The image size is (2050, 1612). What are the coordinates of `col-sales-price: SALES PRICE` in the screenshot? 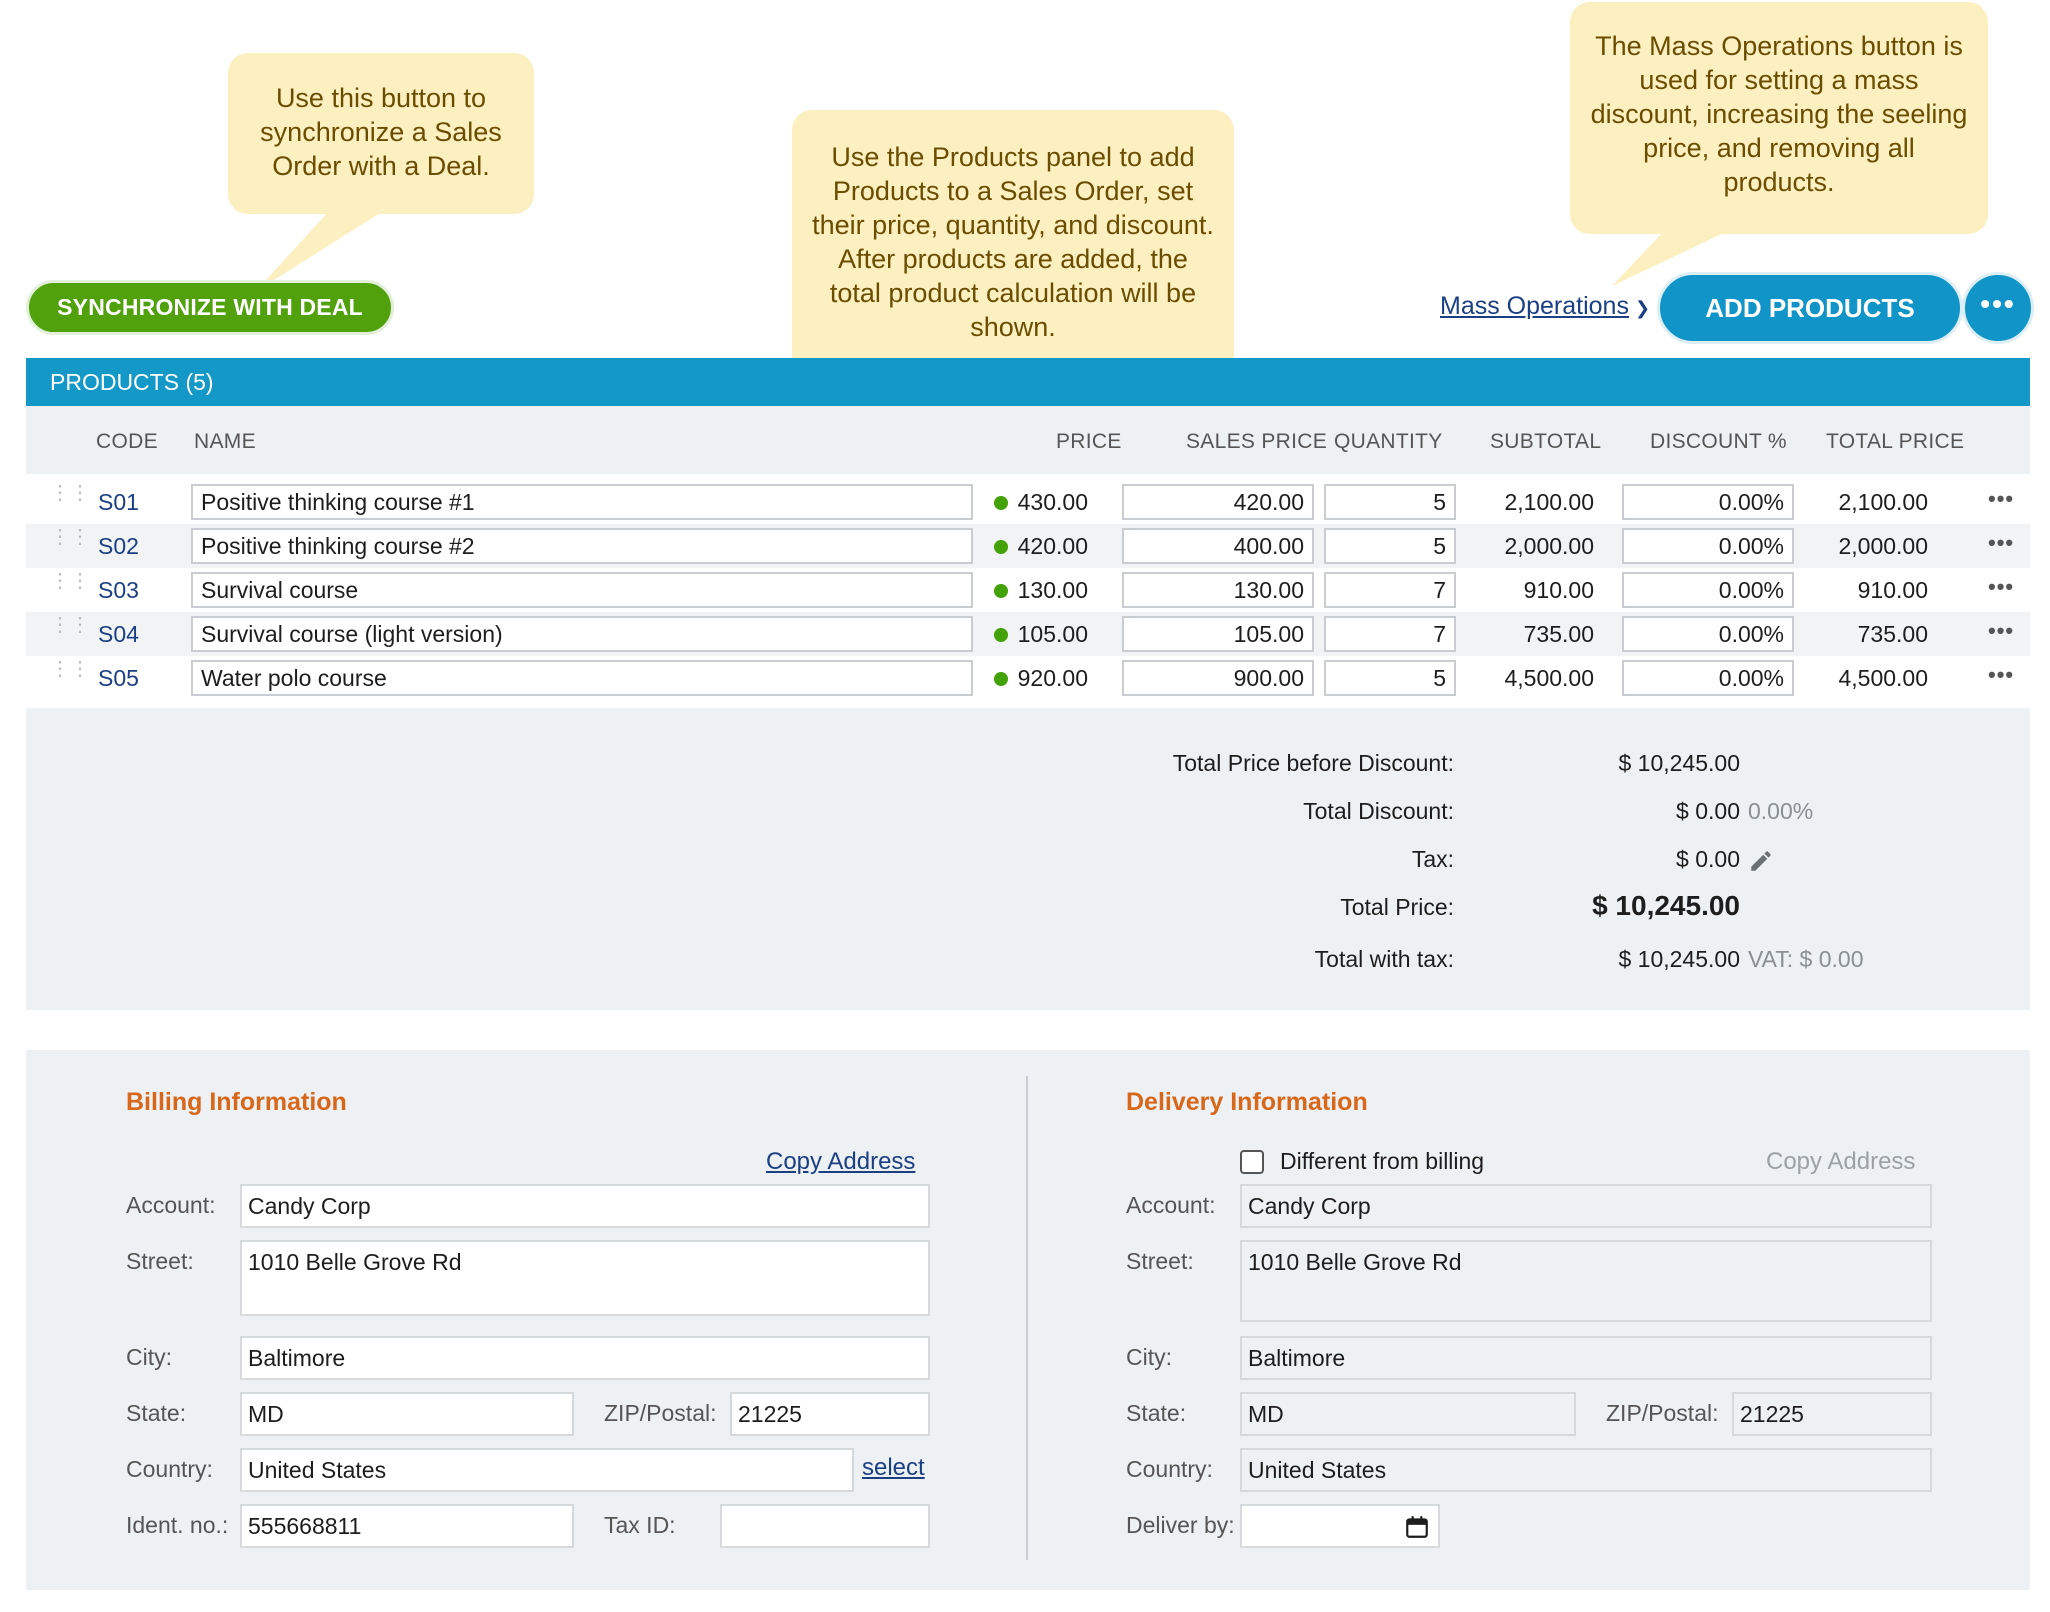 It's located at (1257, 441).